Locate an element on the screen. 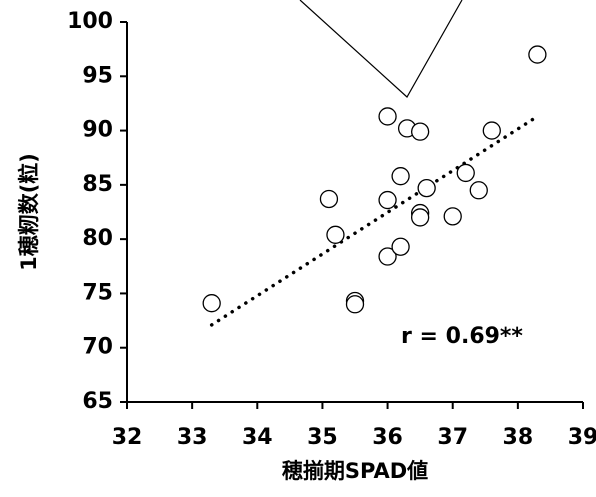 Image resolution: width=596 pixels, height=497 pixels. y-axis-label: 1穂籾数(粒) is located at coordinates (29, 212).